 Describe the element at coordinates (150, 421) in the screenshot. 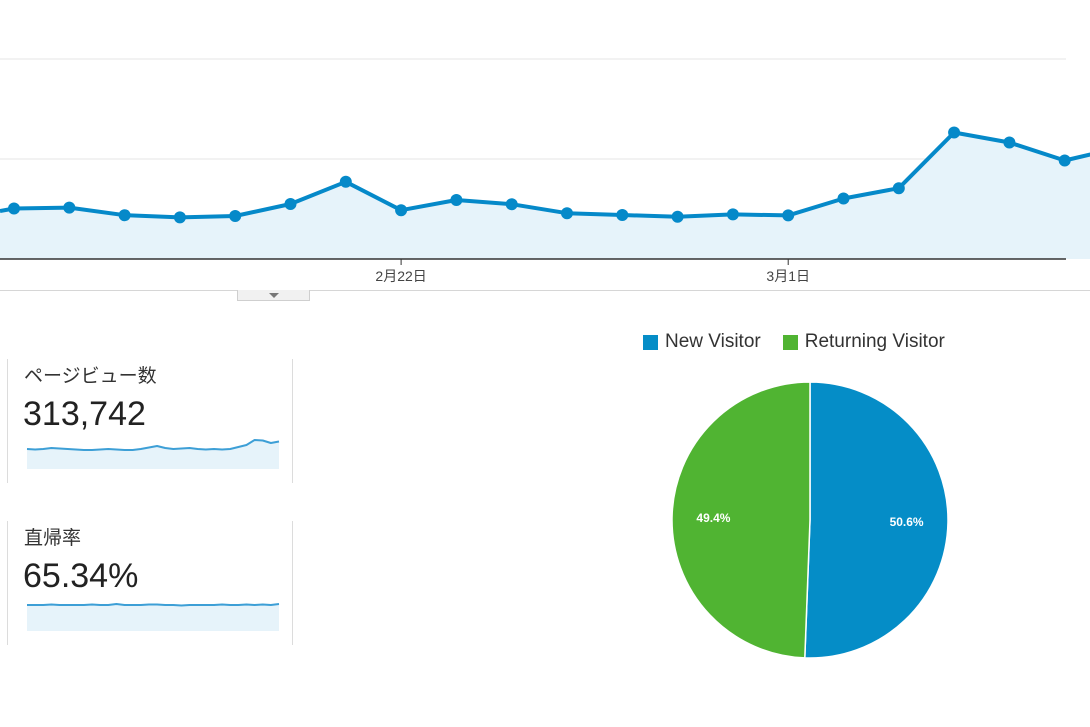

I see `metric-card-pageviews: ページビュー数 313,742` at that location.